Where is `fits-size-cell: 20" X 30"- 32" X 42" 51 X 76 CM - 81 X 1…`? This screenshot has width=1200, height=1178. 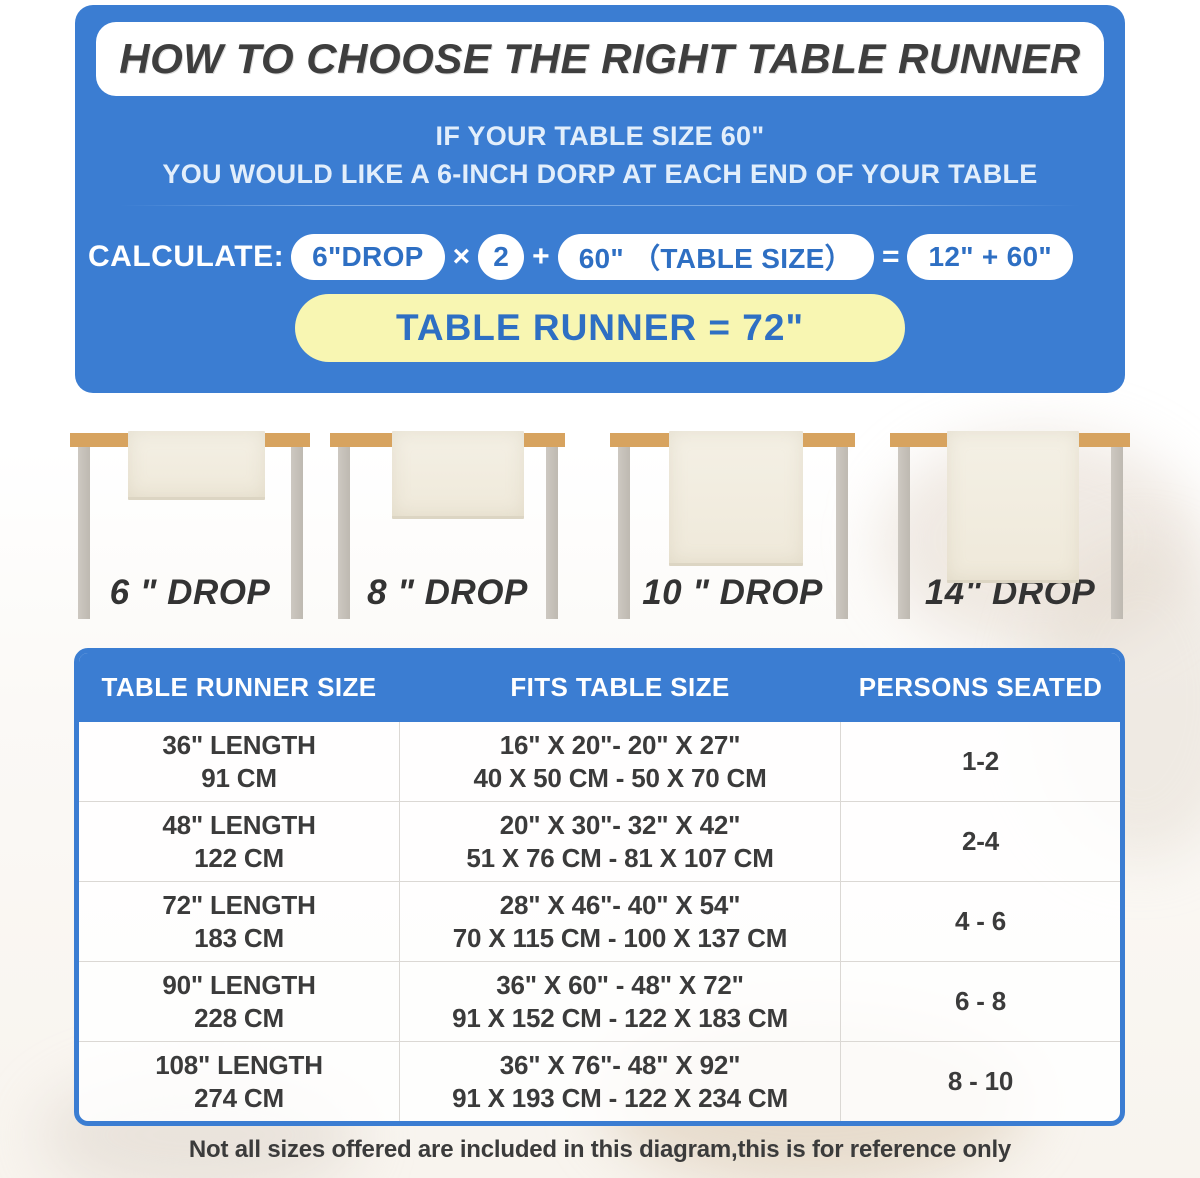 fits-size-cell: 20" X 30"- 32" X 42" 51 X 76 CM - 81 X 1… is located at coordinates (620, 841).